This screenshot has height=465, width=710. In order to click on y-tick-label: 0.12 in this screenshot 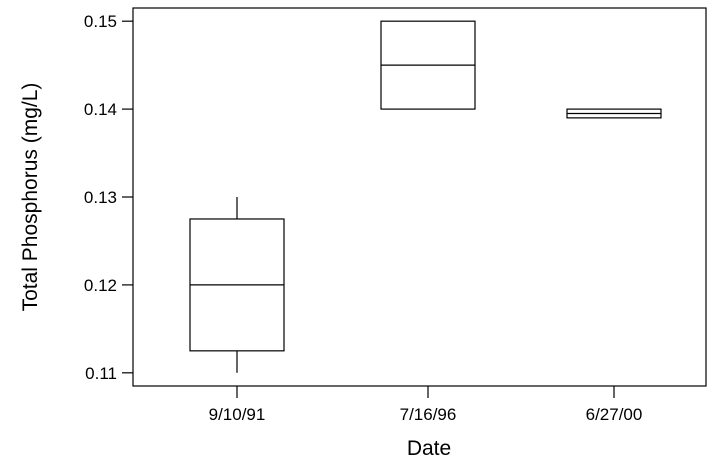, I will do `click(100, 285)`.